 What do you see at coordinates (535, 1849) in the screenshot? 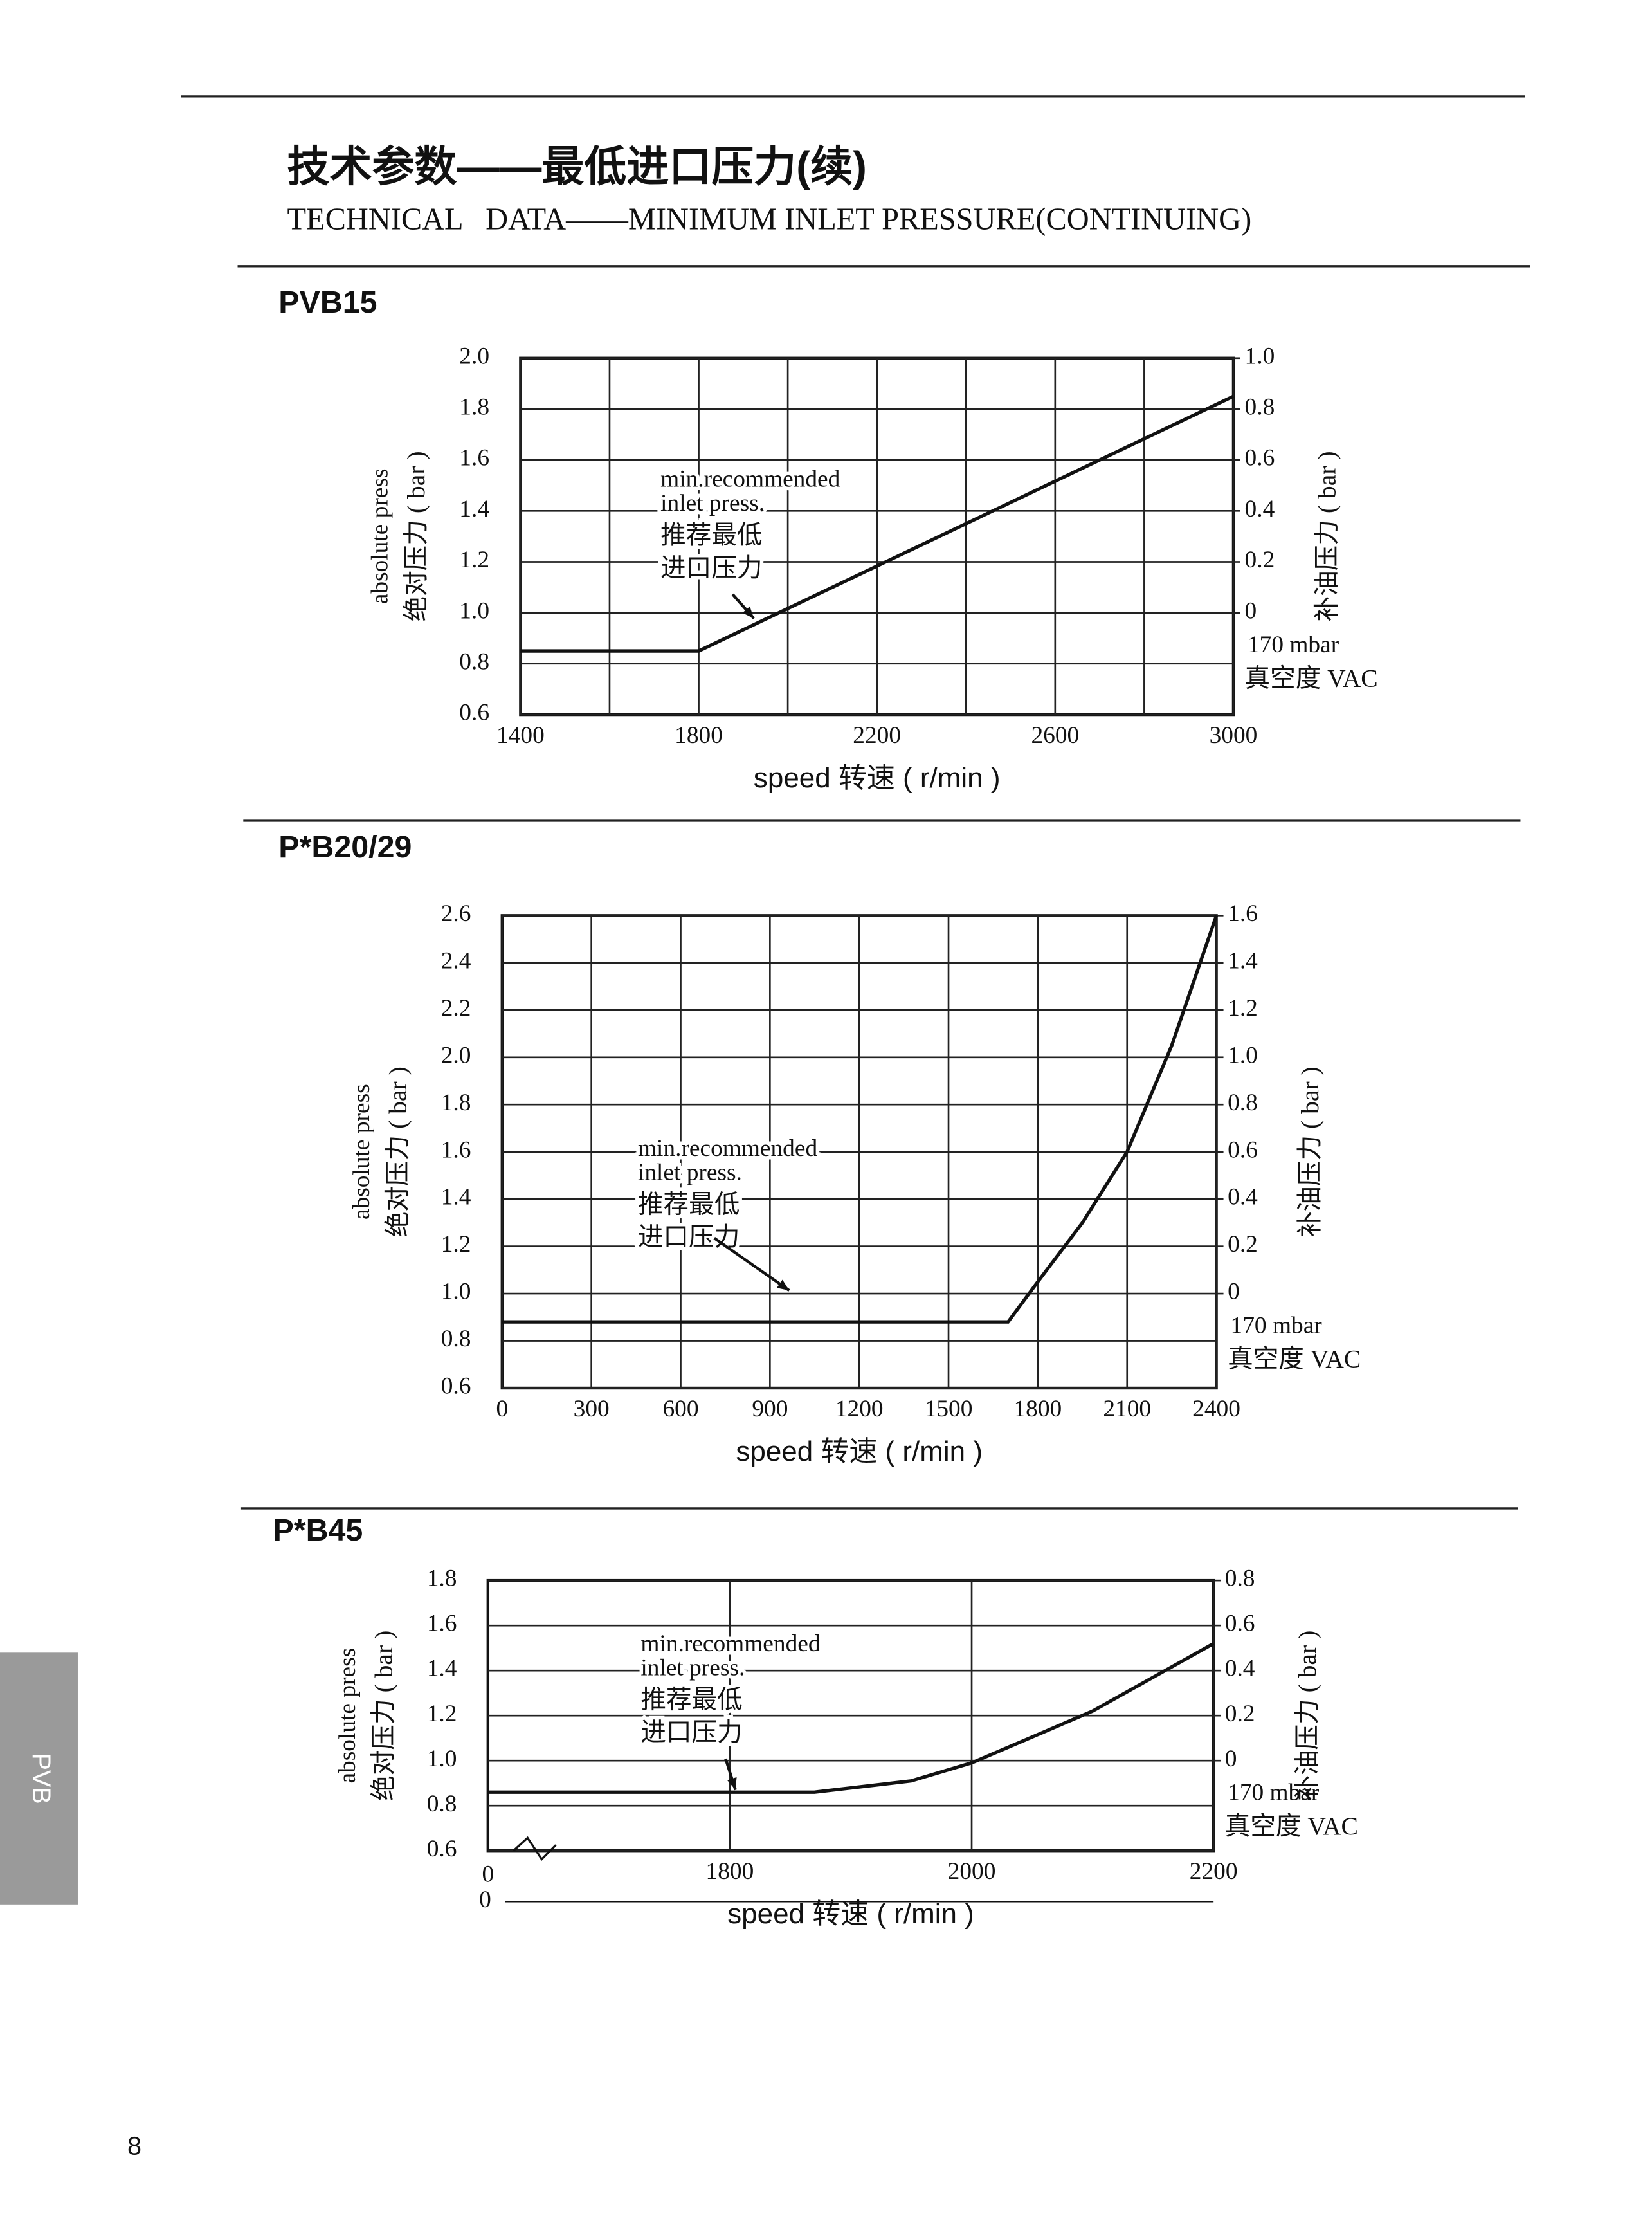
I see `axis-break` at bounding box center [535, 1849].